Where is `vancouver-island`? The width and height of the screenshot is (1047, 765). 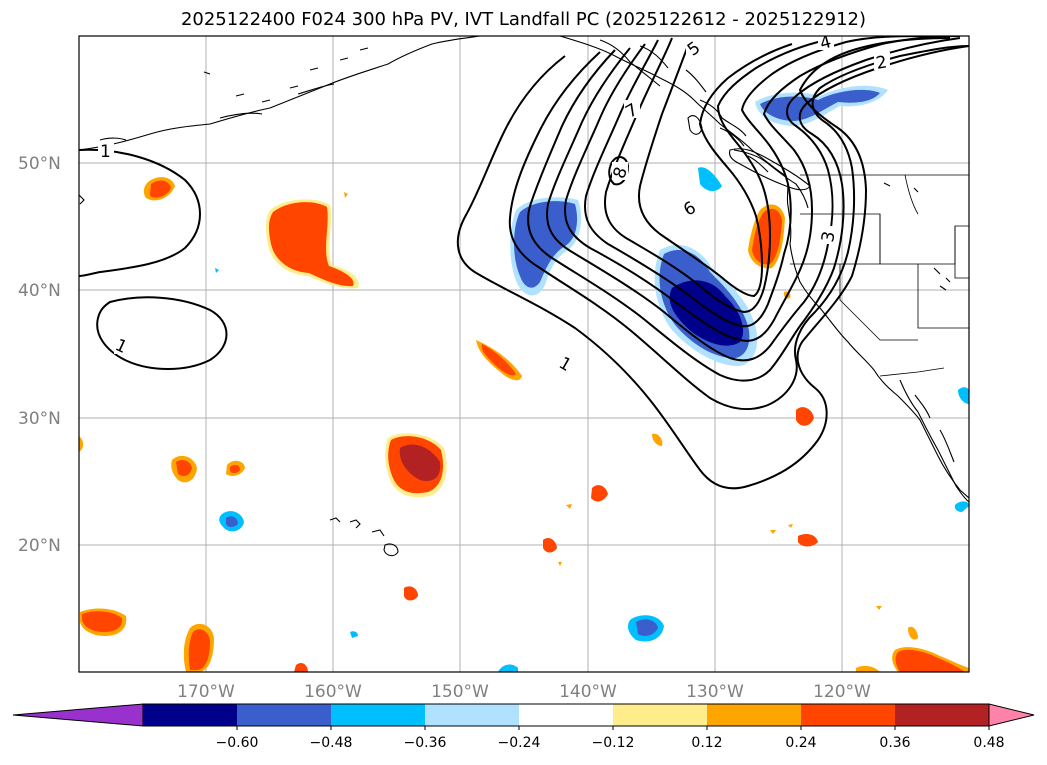
vancouver-island is located at coordinates (769, 169).